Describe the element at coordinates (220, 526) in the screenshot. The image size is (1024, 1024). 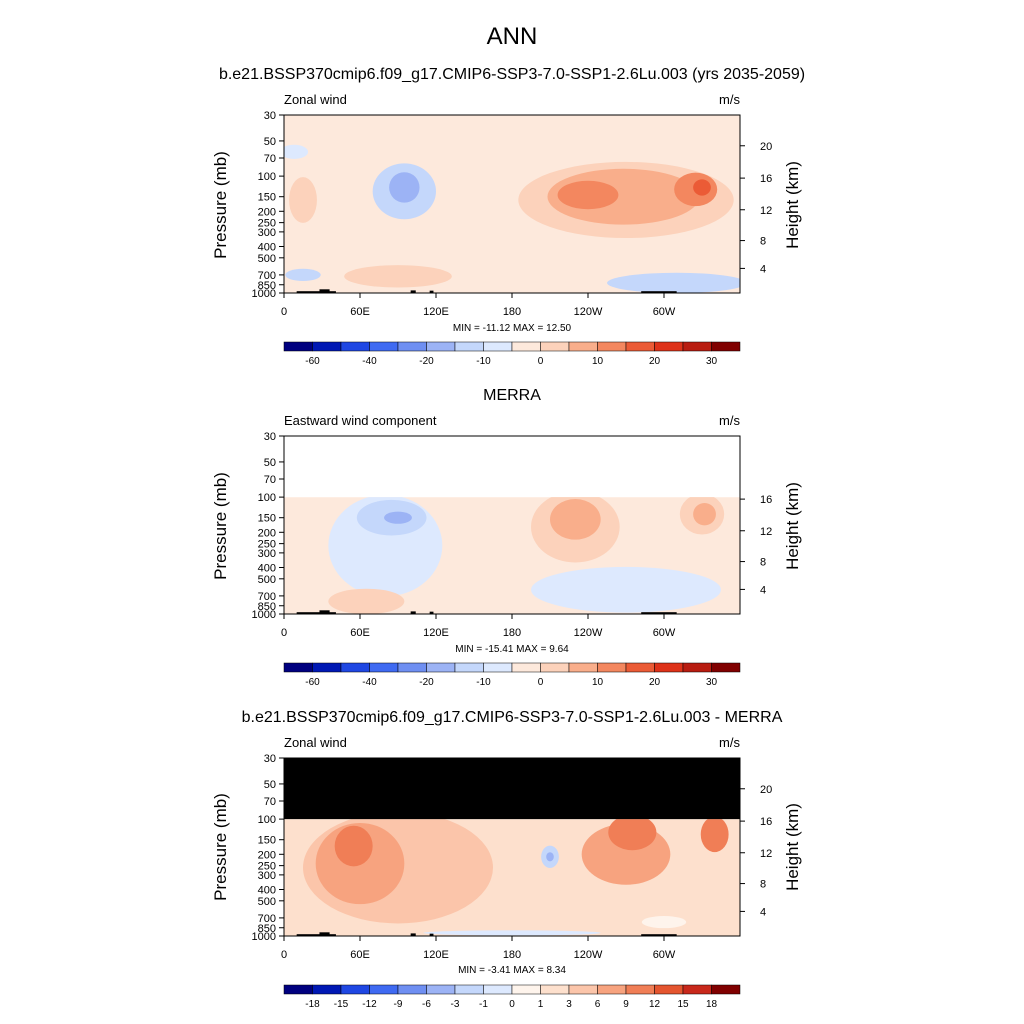
I see `panel-2-ylabel: Pressure (mb)` at that location.